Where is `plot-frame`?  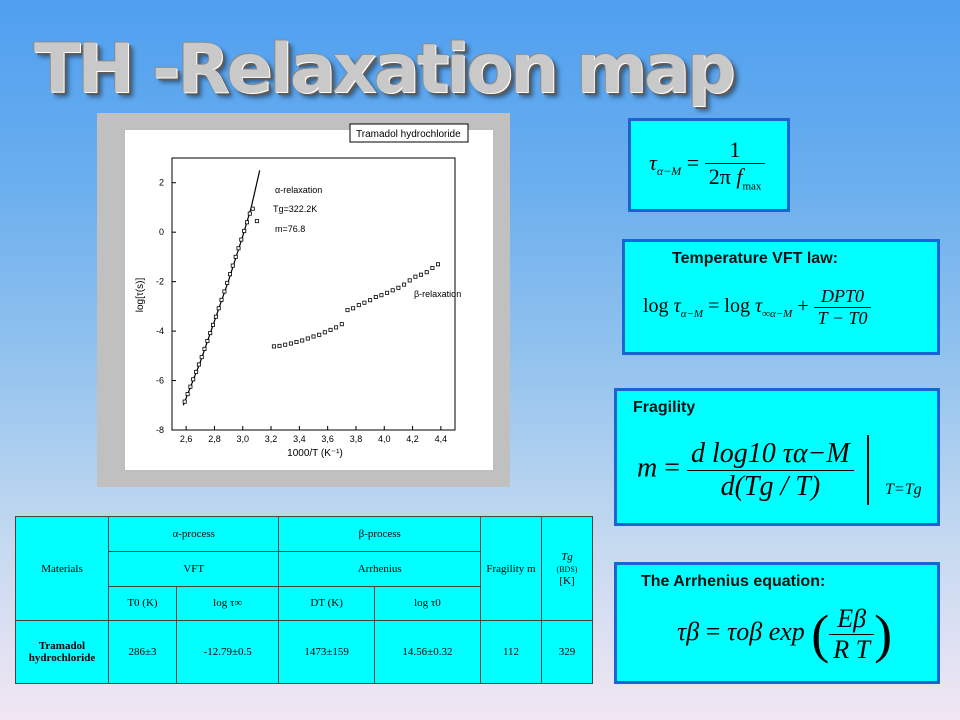 plot-frame is located at coordinates (313, 294).